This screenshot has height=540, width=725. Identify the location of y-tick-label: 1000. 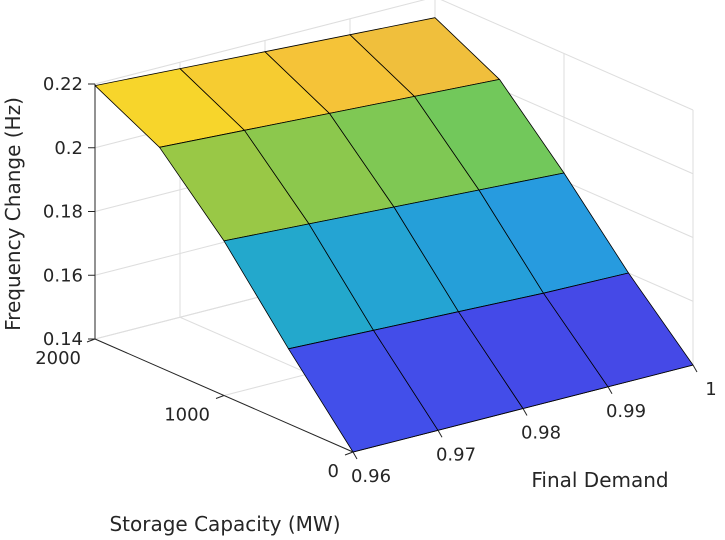
(187, 415).